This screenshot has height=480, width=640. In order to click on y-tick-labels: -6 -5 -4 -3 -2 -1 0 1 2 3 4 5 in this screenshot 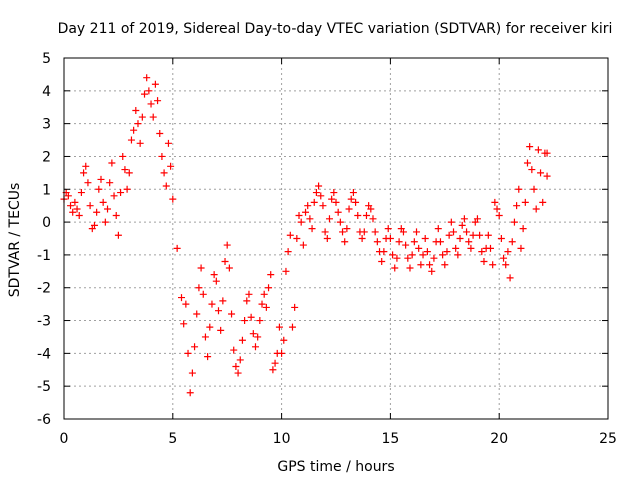, I will do `click(44, 239)`.